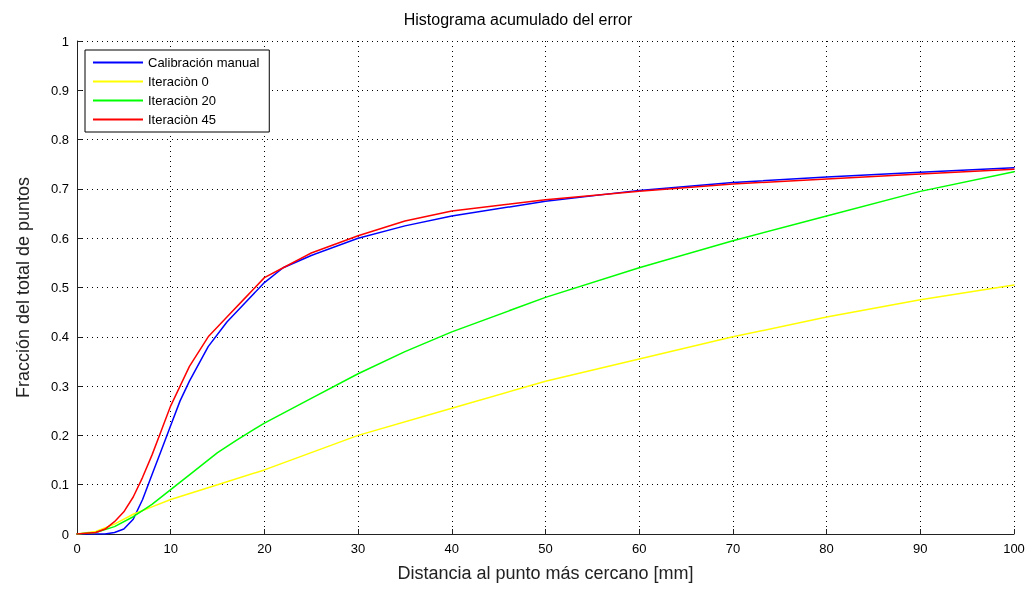 The width and height of the screenshot is (1036, 593). What do you see at coordinates (639, 548) in the screenshot?
I see `x-tick-label: 60` at bounding box center [639, 548].